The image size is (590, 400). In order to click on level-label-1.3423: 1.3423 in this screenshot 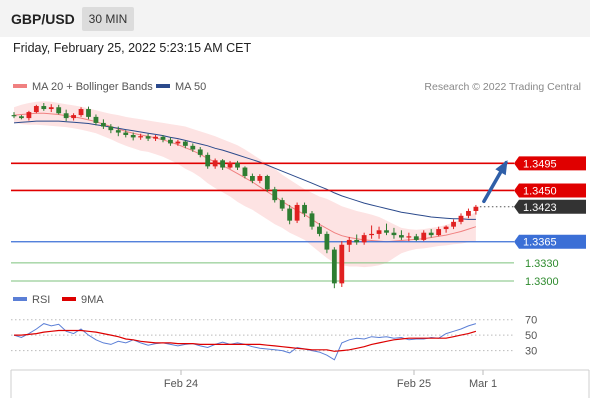, I will do `click(550, 206)`.